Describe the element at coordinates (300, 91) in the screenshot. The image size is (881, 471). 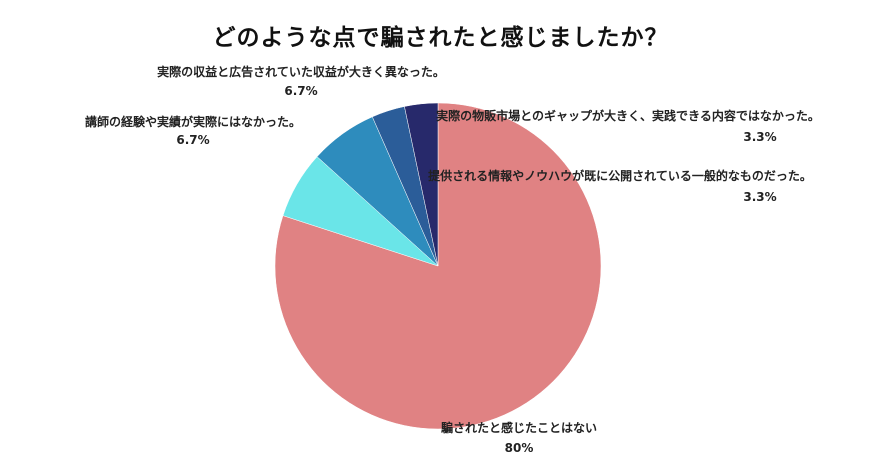
I see `slice-value-3: 6.7%` at that location.